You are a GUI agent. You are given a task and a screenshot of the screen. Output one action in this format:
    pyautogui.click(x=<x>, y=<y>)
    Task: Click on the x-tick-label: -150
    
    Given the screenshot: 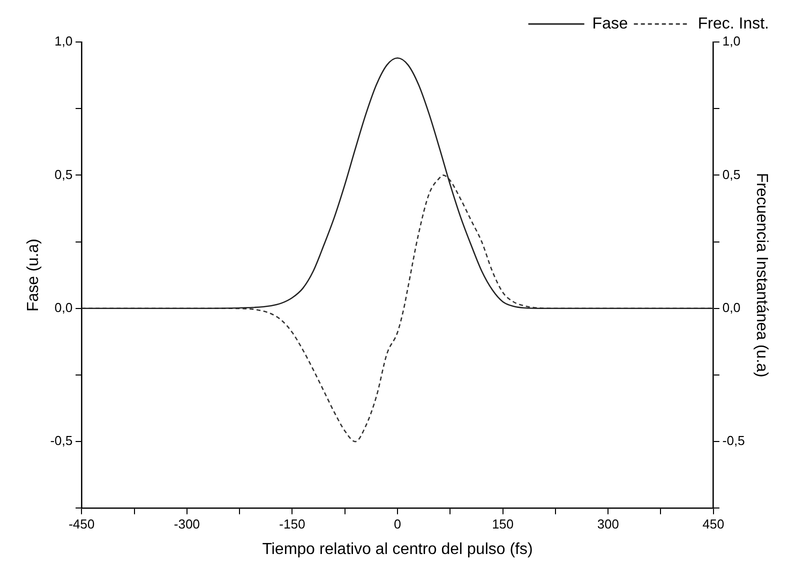 What is the action you would take?
    pyautogui.click(x=292, y=524)
    